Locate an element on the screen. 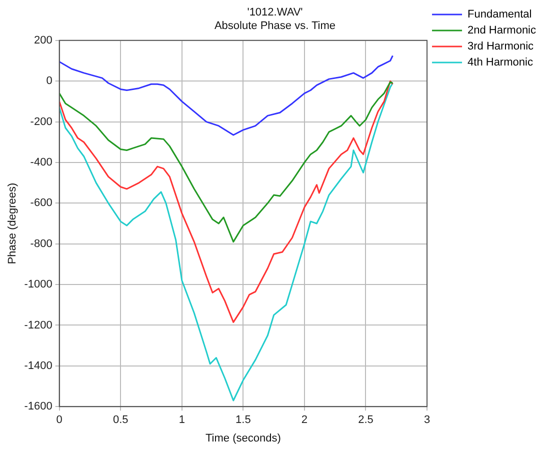 The image size is (548, 451). chart-title: '1012.WAV' is located at coordinates (275, 12).